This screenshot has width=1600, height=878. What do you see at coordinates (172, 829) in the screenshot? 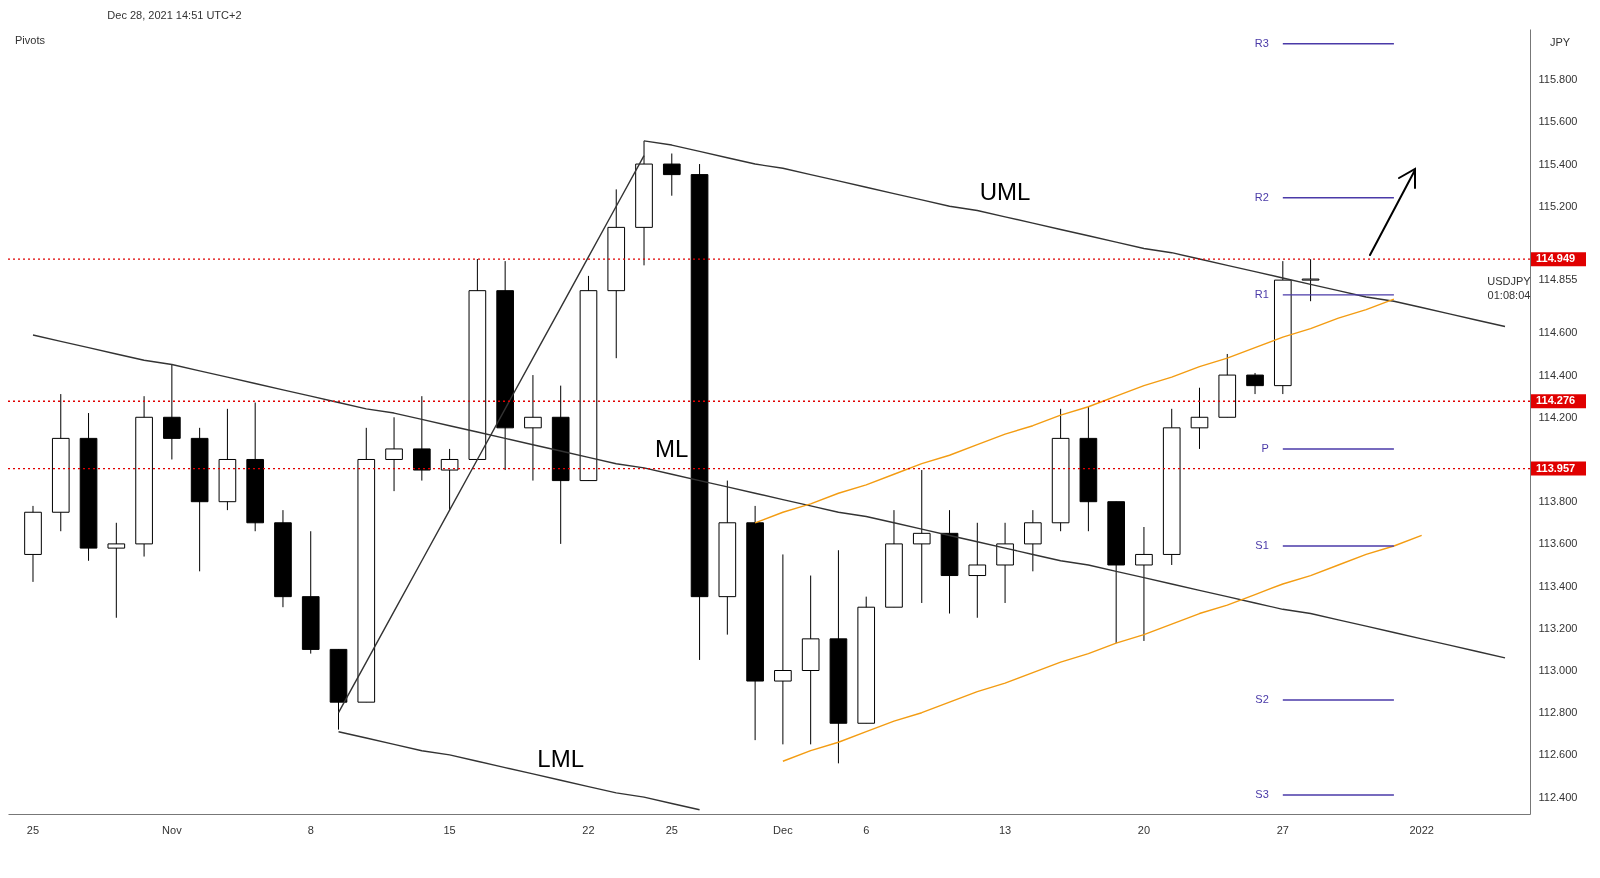
I see `x-tick-label: Nov` at bounding box center [172, 829].